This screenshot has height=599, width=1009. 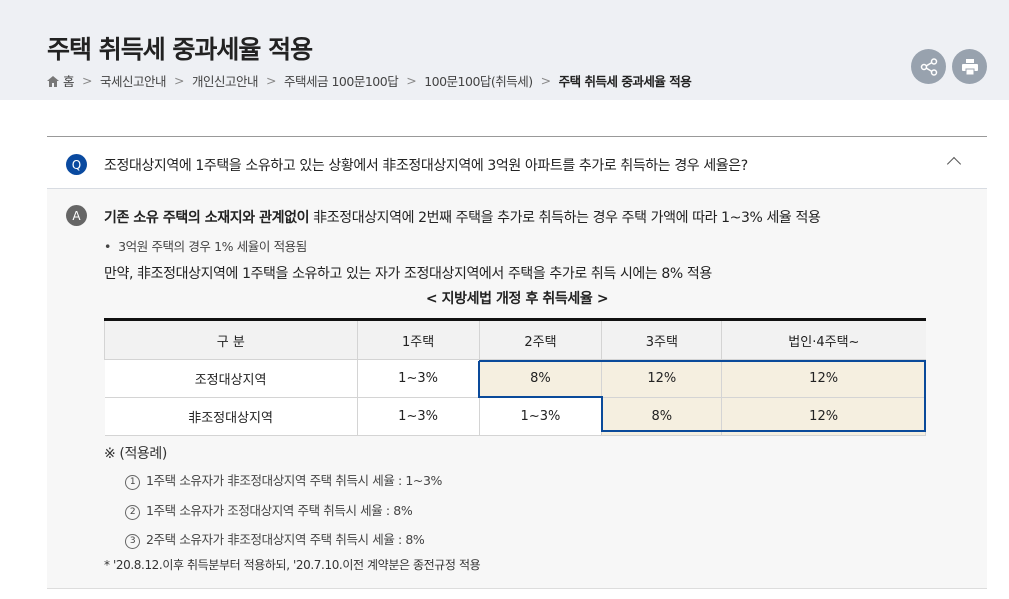 What do you see at coordinates (285, 539) in the screenshot?
I see `example-text: 2주택 소유자가 非조정대상지역 주택 취득시 세율 : 8%` at bounding box center [285, 539].